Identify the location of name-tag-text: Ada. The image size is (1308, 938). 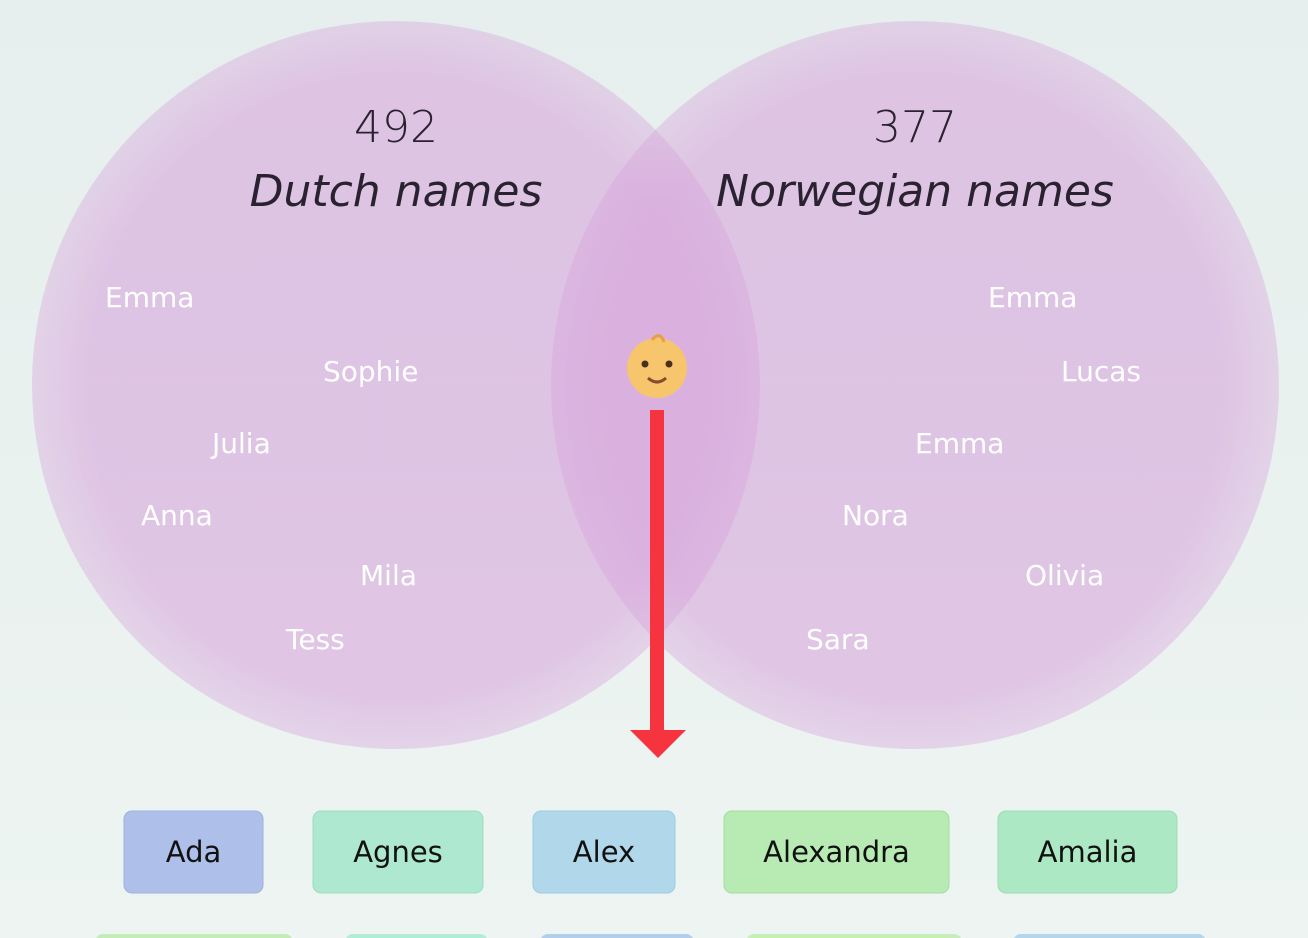
(194, 852).